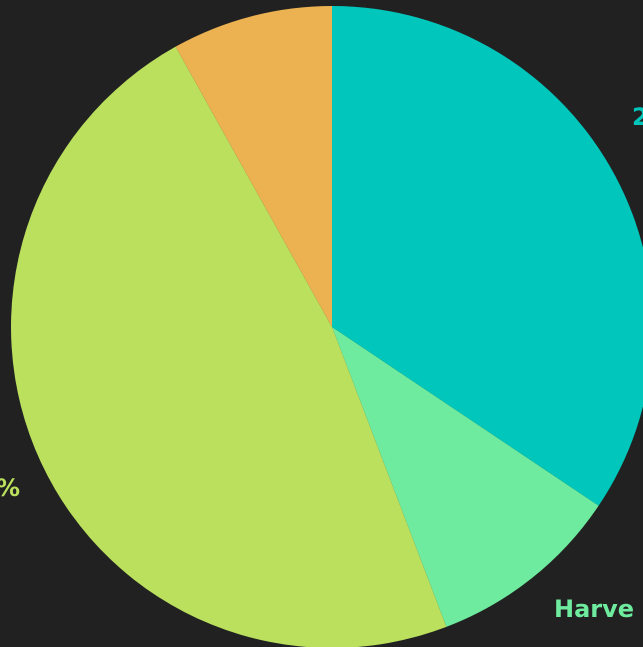 The height and width of the screenshot is (647, 643). What do you see at coordinates (637, 117) in the screenshot?
I see `pie-label-1: 2` at bounding box center [637, 117].